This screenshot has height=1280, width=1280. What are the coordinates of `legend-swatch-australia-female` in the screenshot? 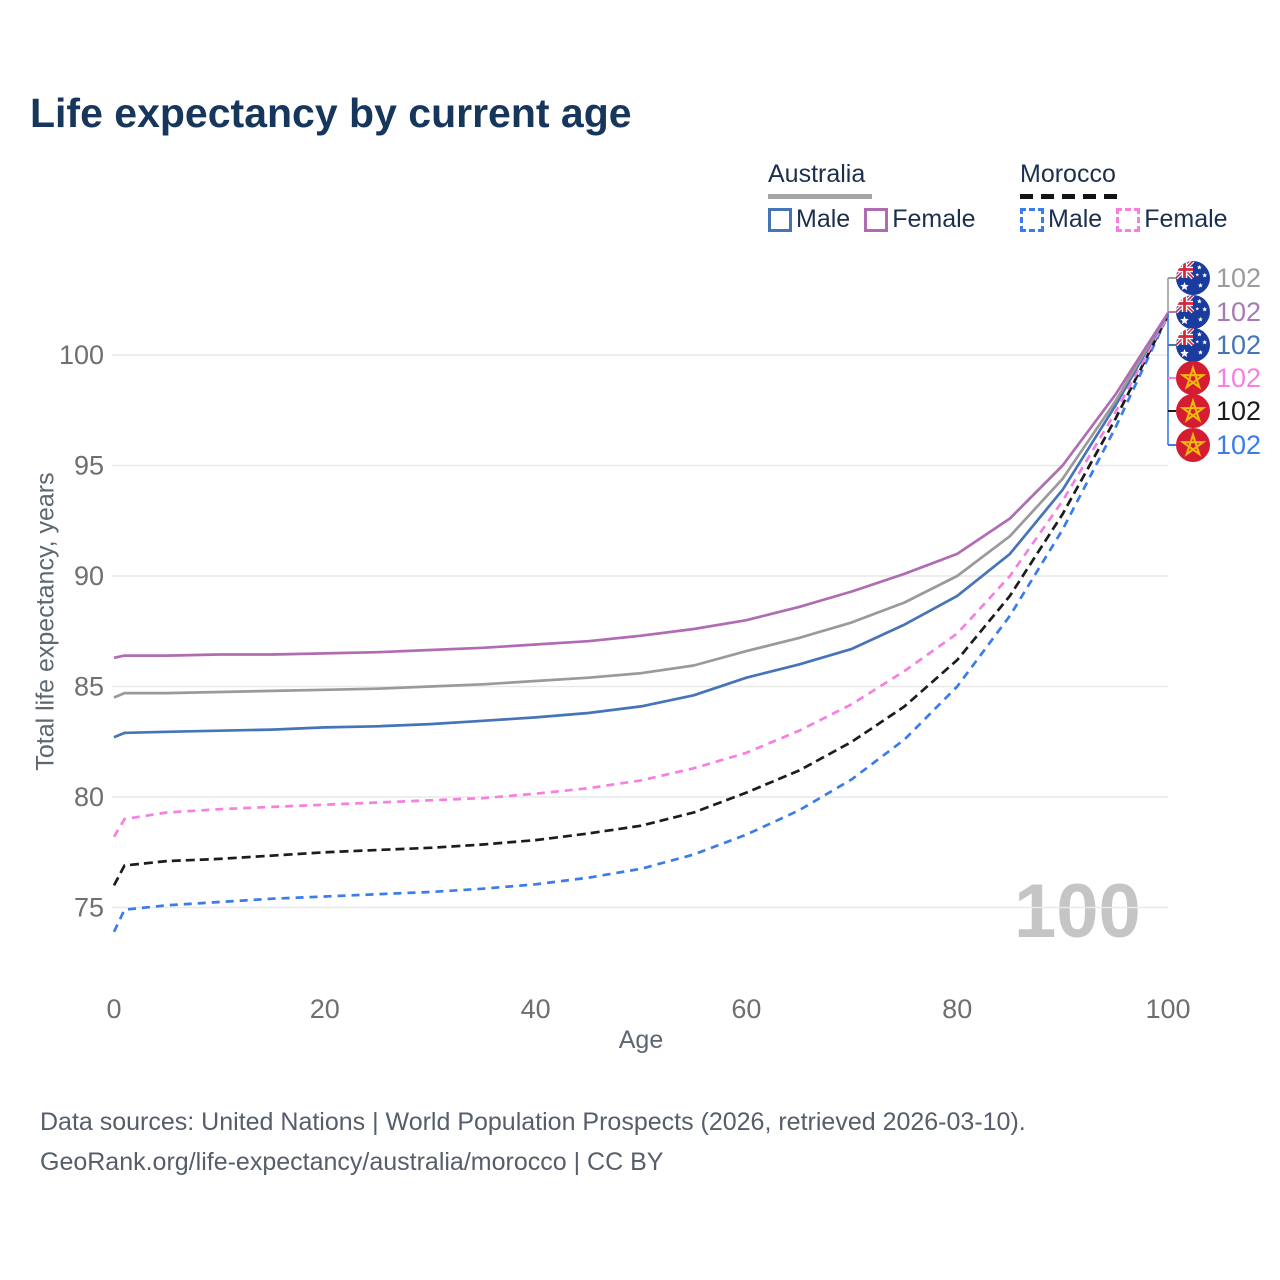 It's located at (876, 219).